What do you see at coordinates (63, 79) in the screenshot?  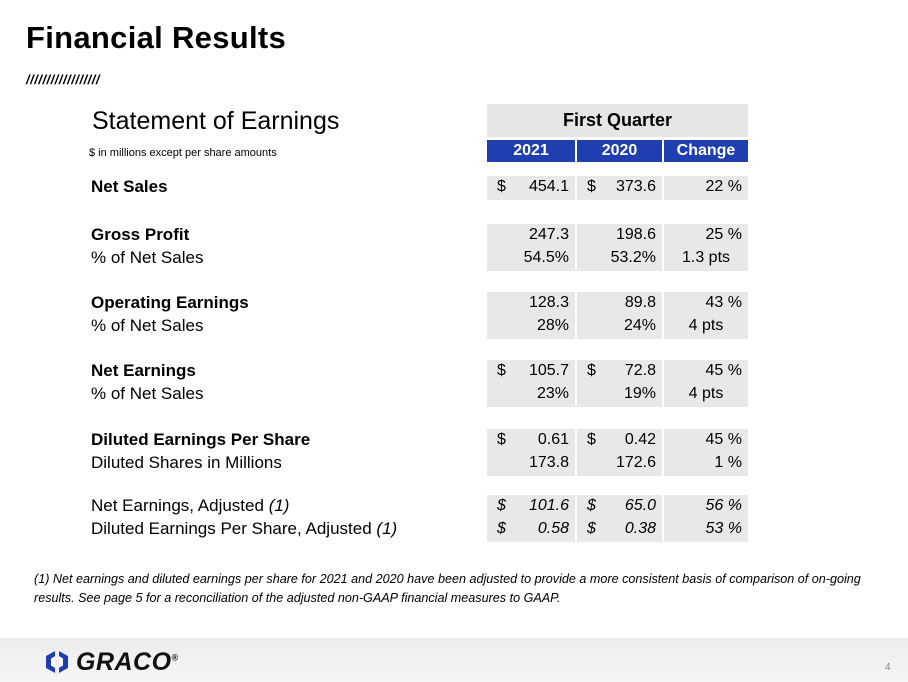 I see `decoration: //////////////////` at bounding box center [63, 79].